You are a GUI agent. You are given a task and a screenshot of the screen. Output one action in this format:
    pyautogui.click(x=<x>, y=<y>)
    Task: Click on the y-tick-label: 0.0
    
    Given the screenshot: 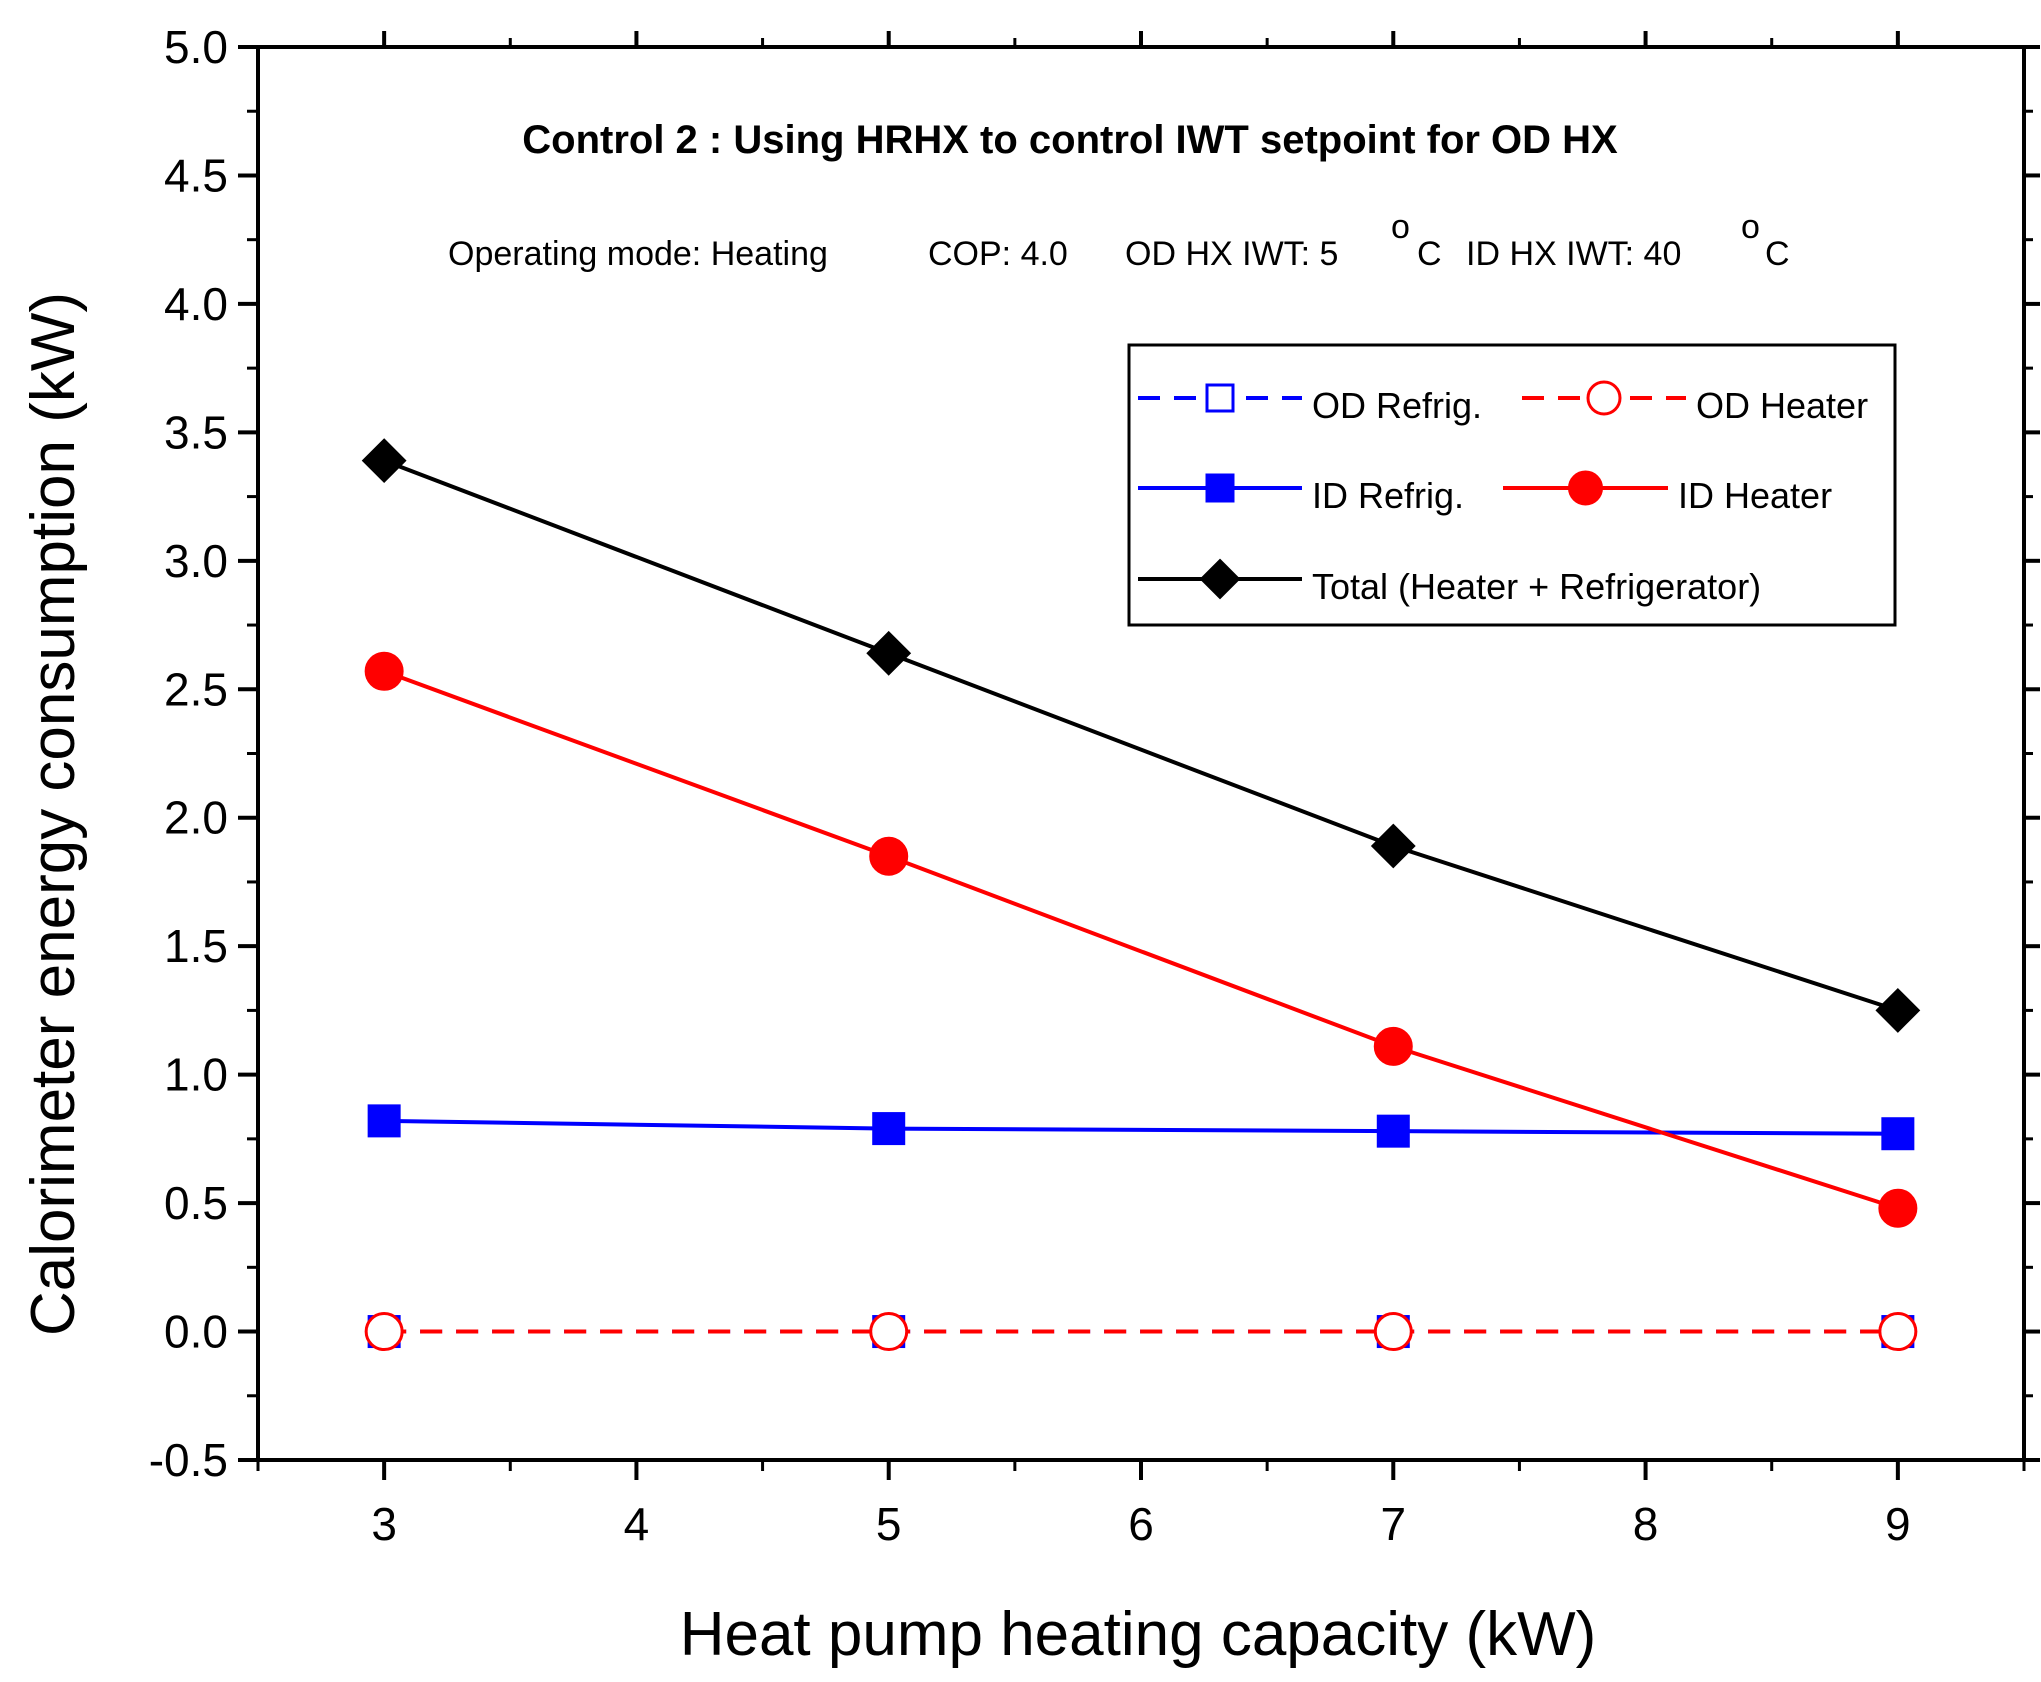 What is the action you would take?
    pyautogui.click(x=196, y=1332)
    